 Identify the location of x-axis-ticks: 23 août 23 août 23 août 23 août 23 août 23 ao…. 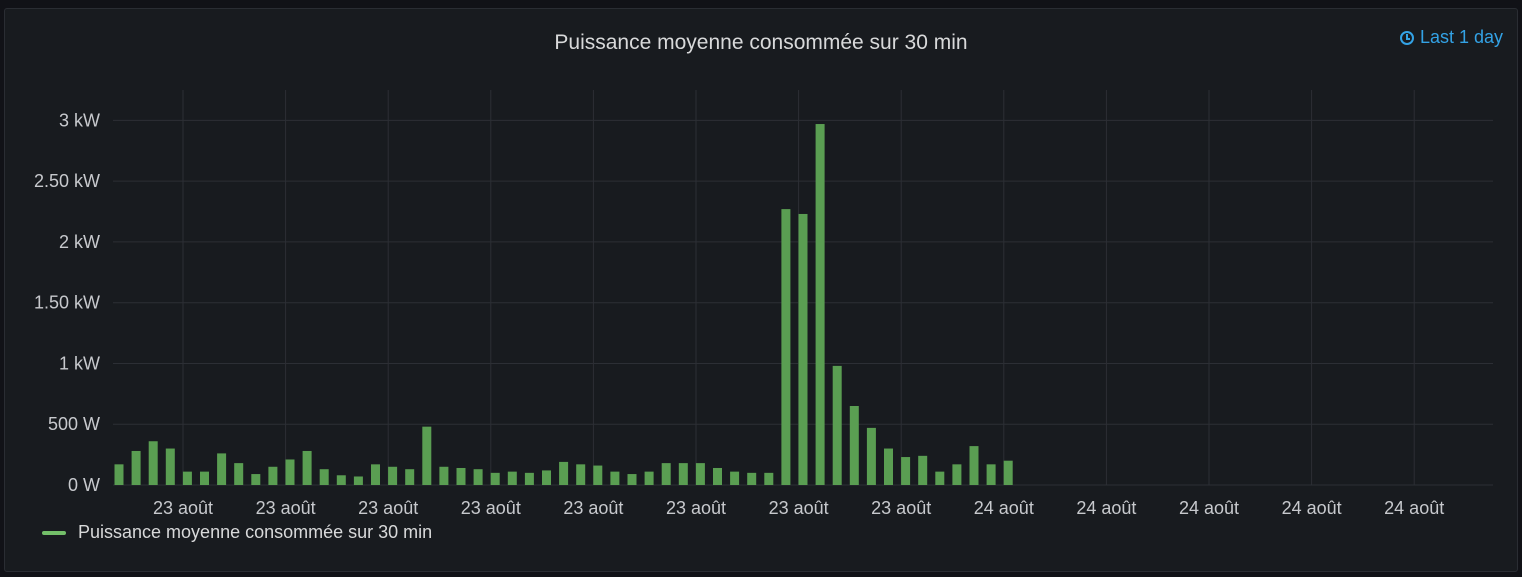
(798, 508).